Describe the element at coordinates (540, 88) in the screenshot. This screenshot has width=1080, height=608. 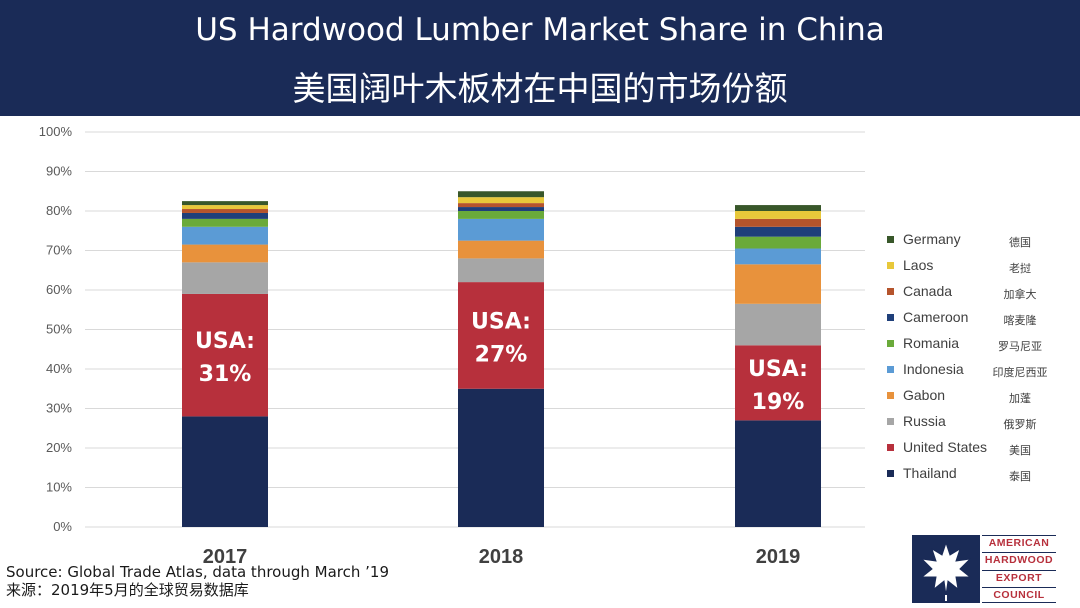
I see `title-chinese: 美国阔叶木板材在中国的市场份额` at that location.